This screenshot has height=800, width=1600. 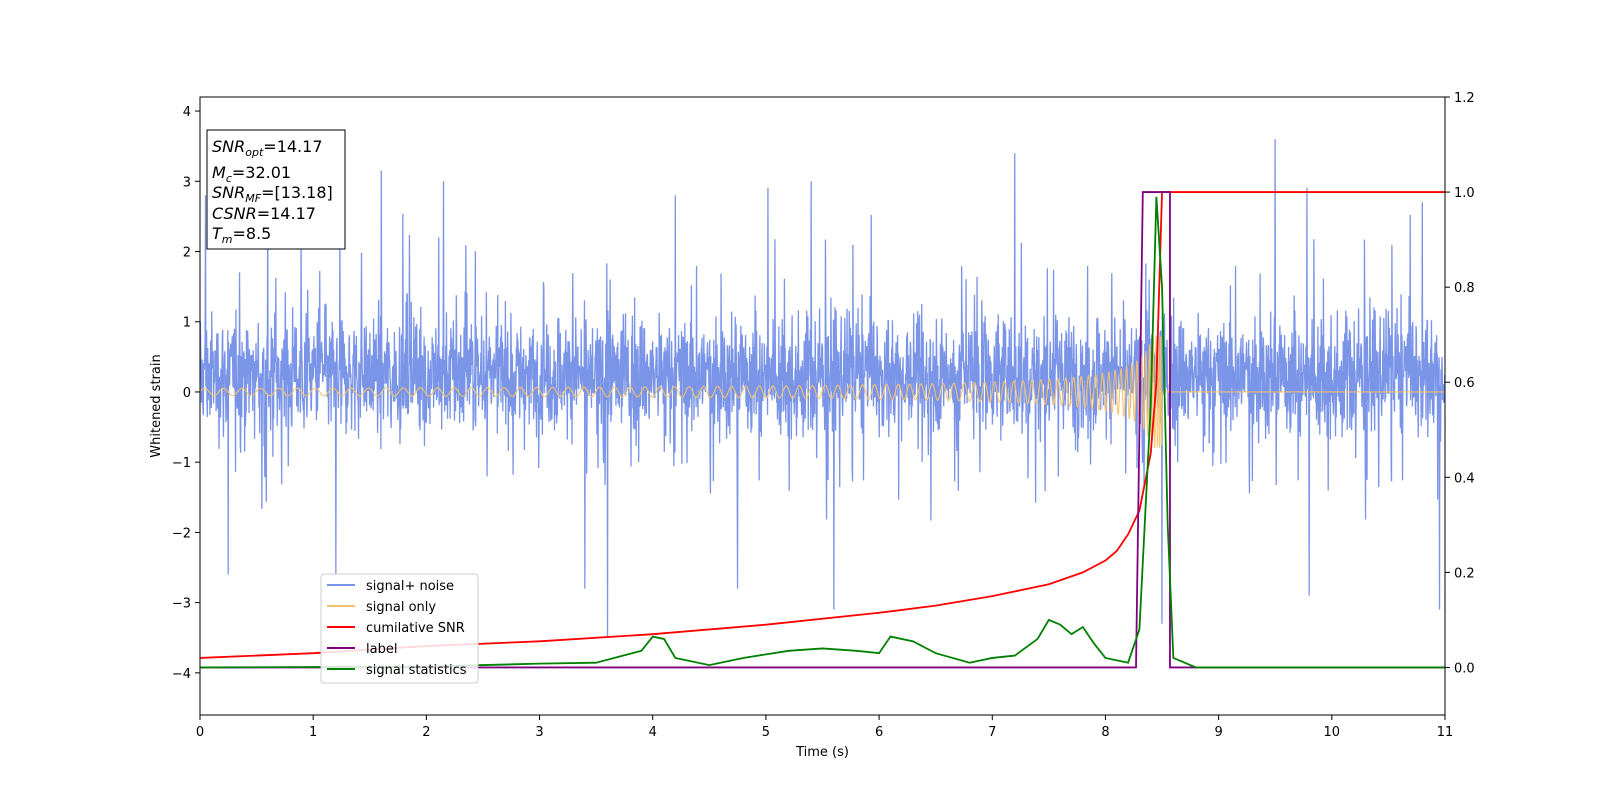 I want to click on y-left-tick-label: −4, so click(x=181, y=674).